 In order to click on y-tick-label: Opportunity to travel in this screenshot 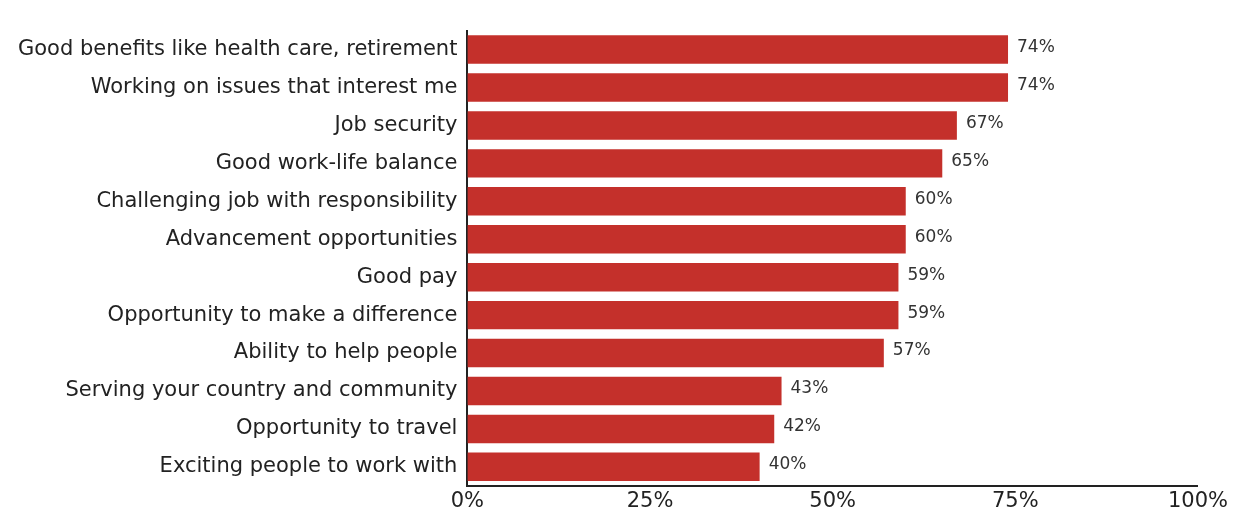, I will do `click(347, 427)`.